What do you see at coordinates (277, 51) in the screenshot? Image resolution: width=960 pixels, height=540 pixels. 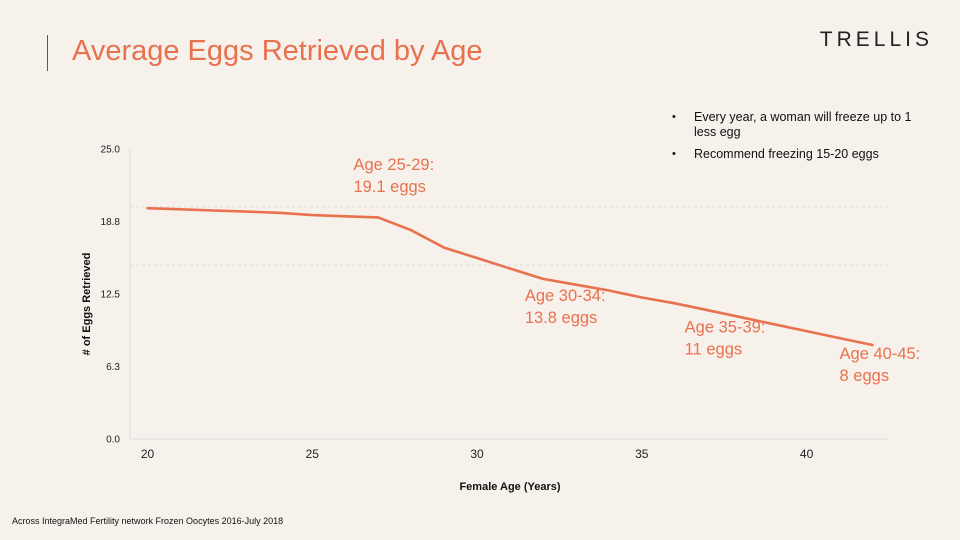 I see `slide-title: Average Eggs Retrieved by Age` at bounding box center [277, 51].